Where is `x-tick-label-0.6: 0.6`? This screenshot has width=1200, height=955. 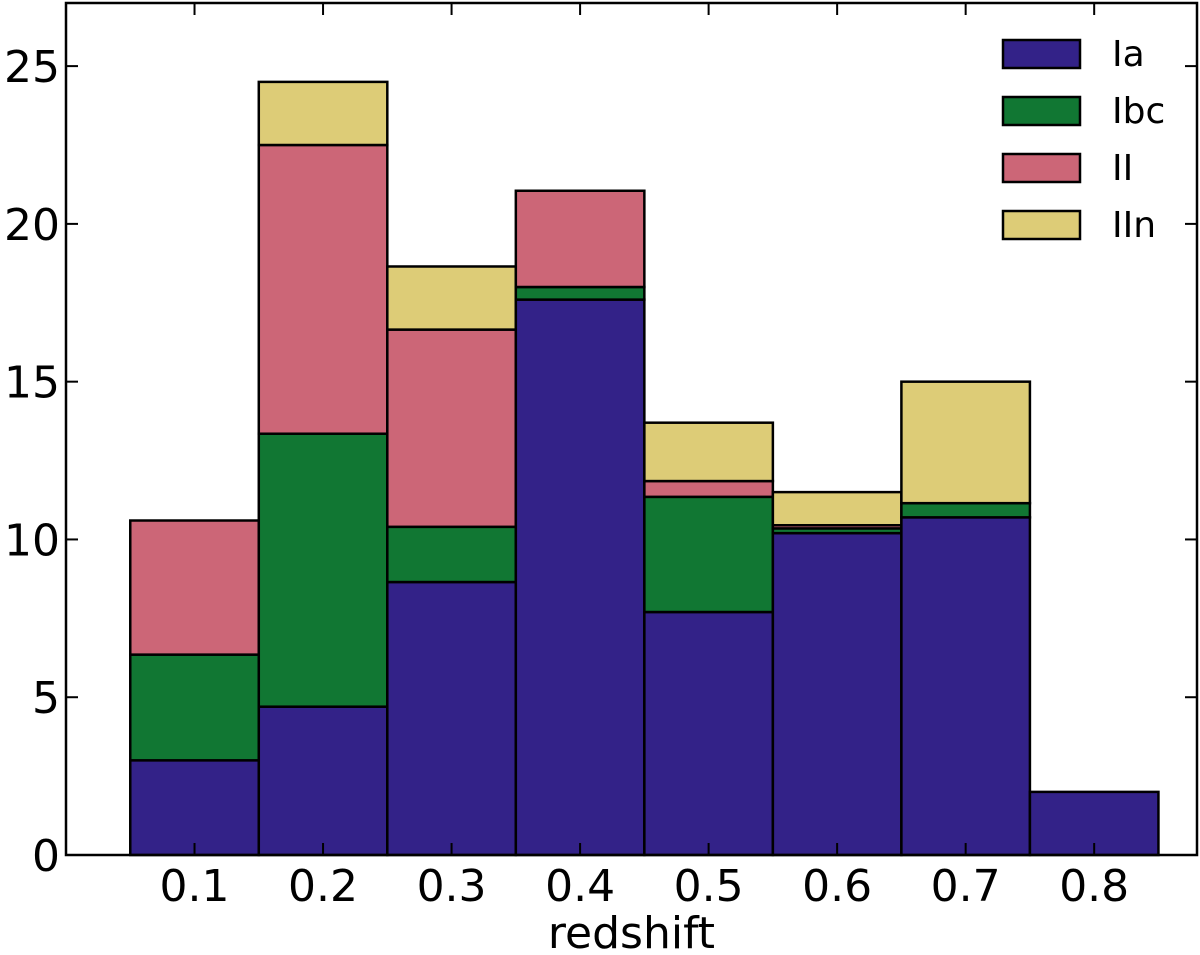
x-tick-label-0.6: 0.6 is located at coordinates (837, 886).